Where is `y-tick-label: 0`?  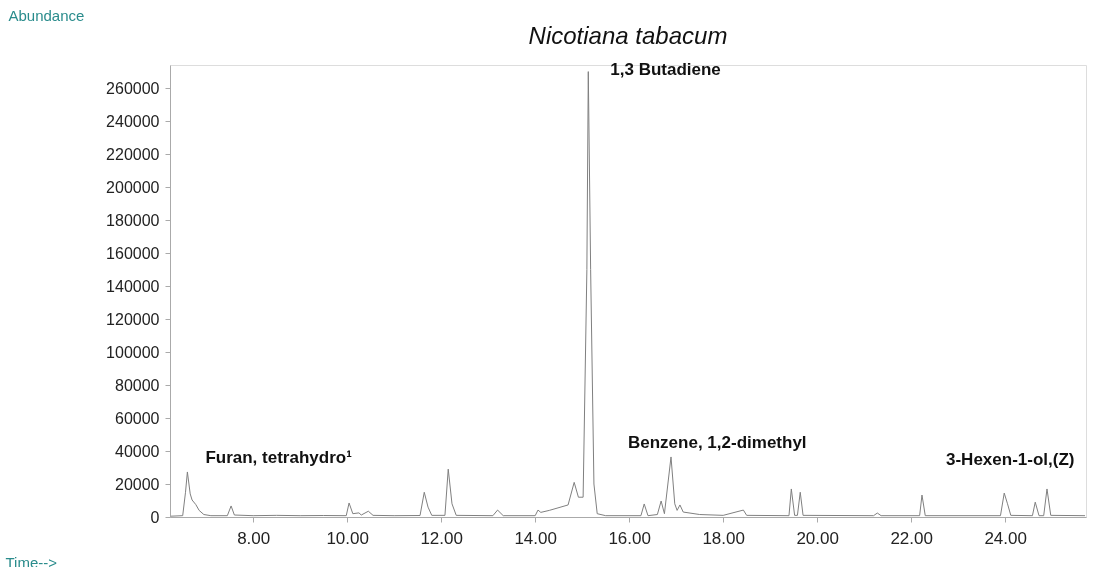
y-tick-label: 0 is located at coordinates (155, 517).